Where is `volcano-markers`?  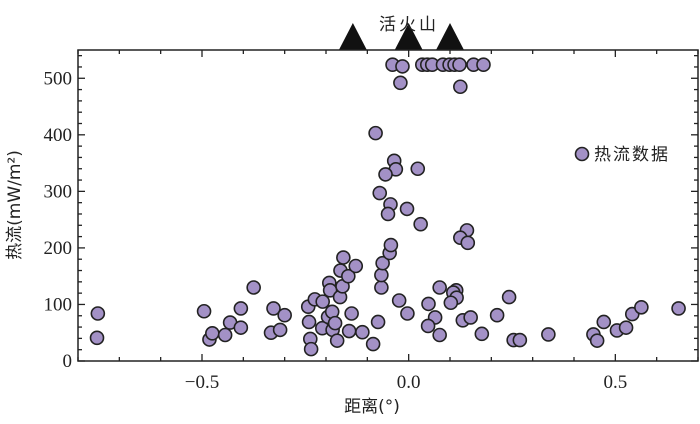 volcano-markers is located at coordinates (401, 36).